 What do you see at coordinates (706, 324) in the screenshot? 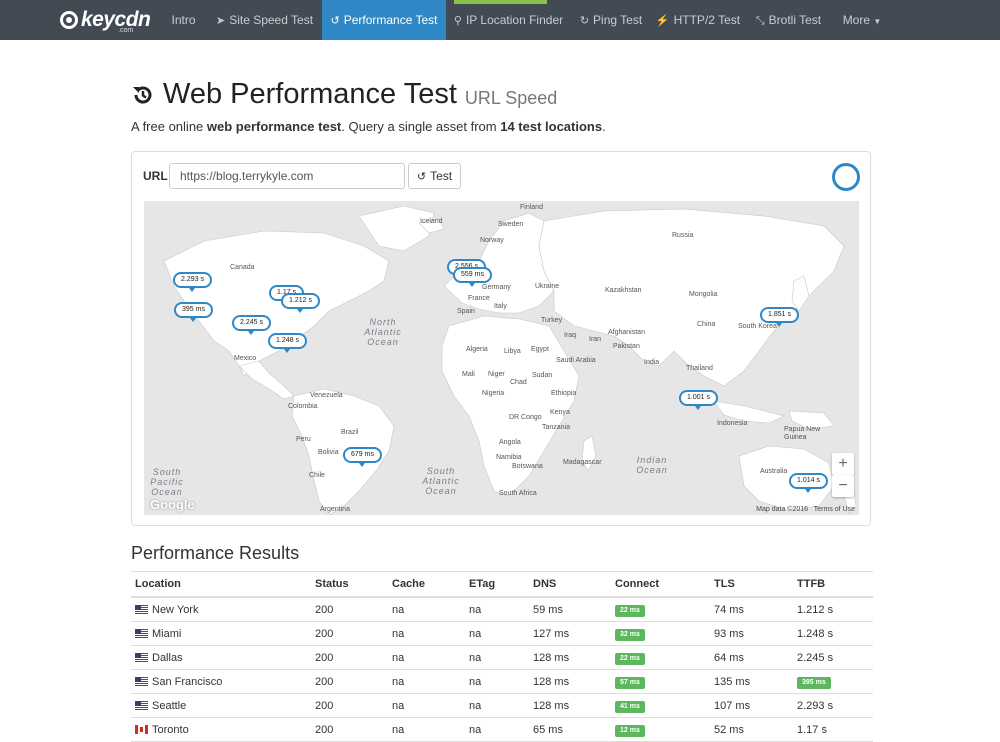
I see `map-label-china: China` at bounding box center [706, 324].